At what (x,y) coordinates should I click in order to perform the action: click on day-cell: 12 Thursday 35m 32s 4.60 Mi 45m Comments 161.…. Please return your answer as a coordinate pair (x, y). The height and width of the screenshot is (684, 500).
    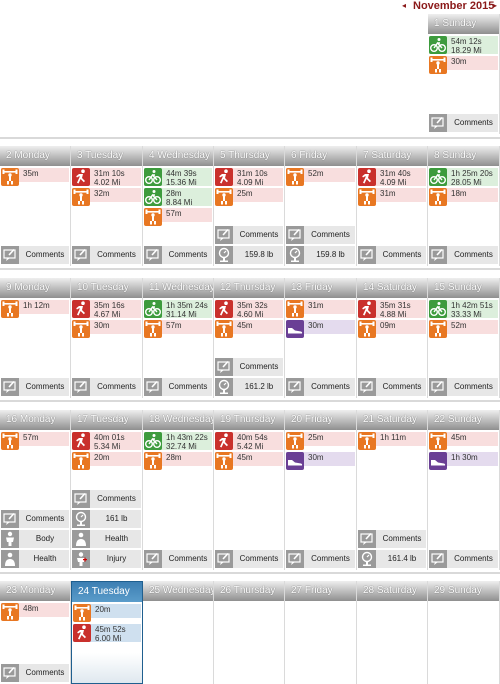
    Looking at the image, I should click on (249, 338).